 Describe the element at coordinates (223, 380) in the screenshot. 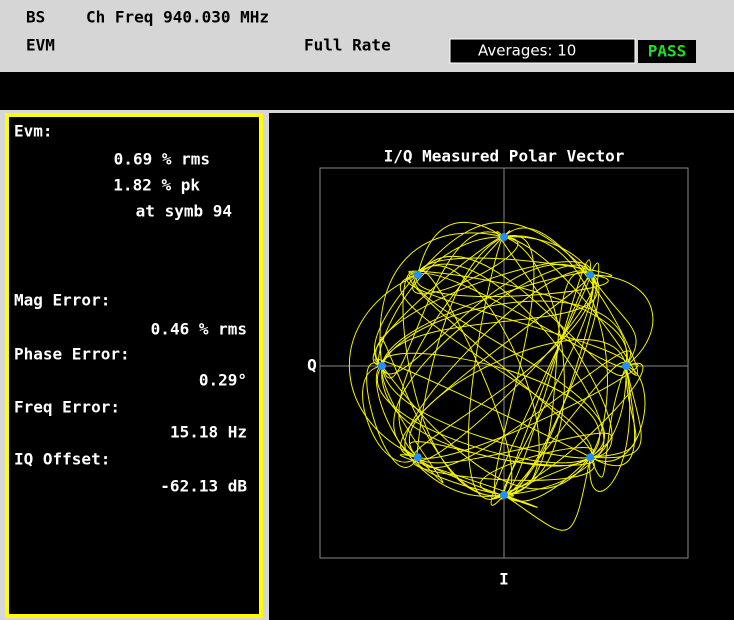

I see `result-value: 0.29°` at that location.